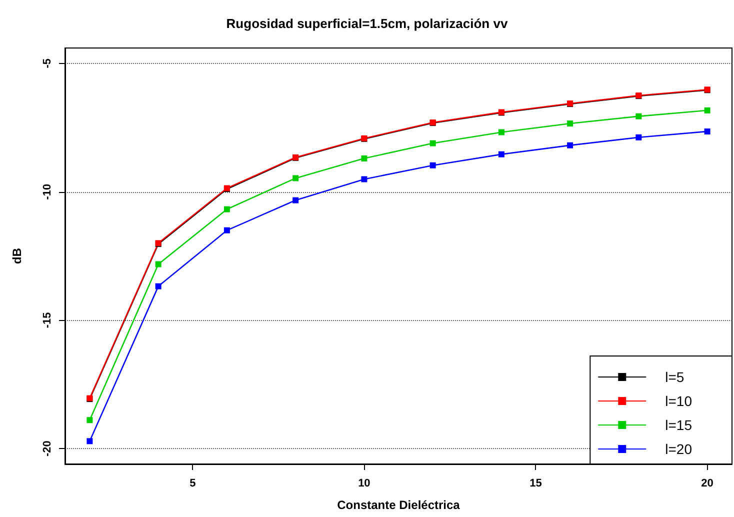 The height and width of the screenshot is (517, 734). What do you see at coordinates (398, 505) in the screenshot?
I see `x-axis-title: Constante Dieléctrica` at bounding box center [398, 505].